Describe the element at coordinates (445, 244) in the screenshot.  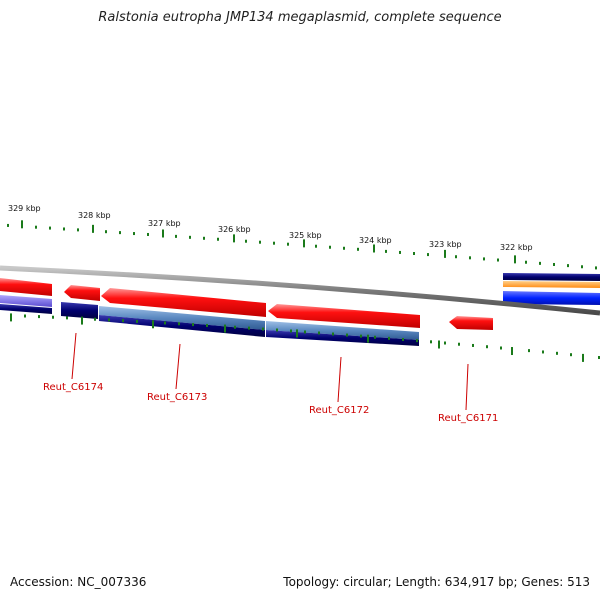
I see `kbp-label-323: 323 kbp` at that location.